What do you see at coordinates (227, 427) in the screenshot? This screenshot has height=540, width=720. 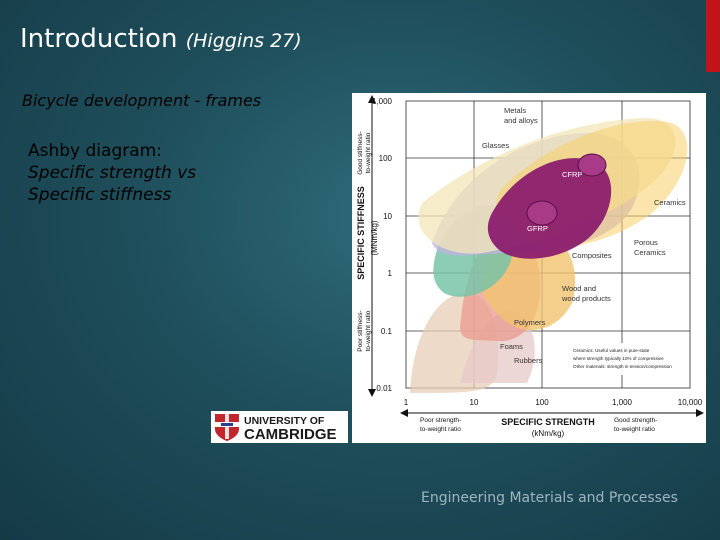 I see `cambridge-crest-icon` at bounding box center [227, 427].